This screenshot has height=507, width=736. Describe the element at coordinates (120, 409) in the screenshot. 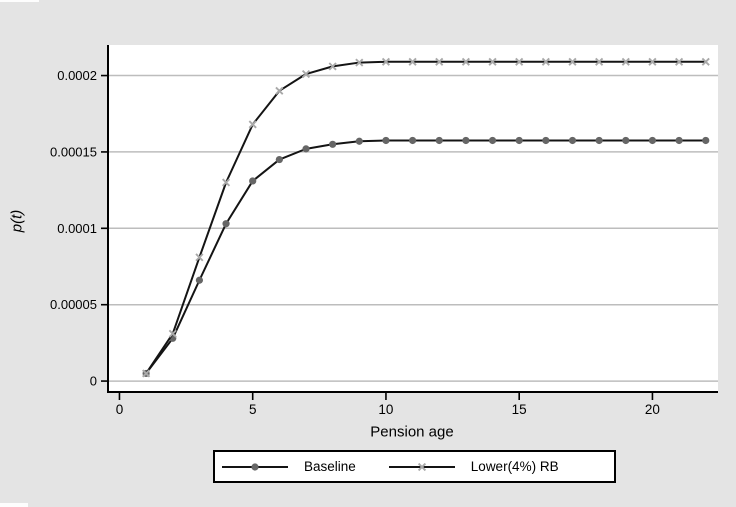

I see `x-tick-label: 0` at that location.